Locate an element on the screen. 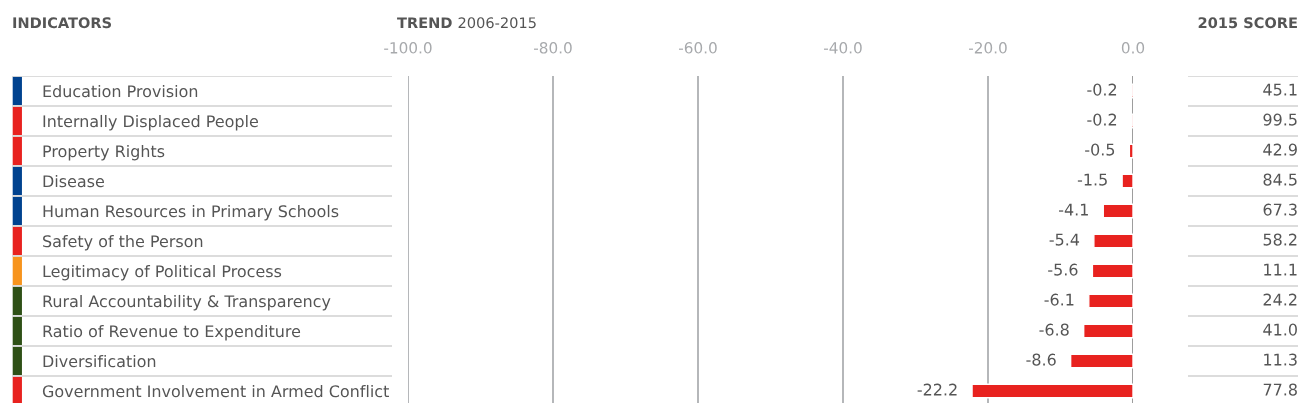 Image resolution: width=1301 pixels, height=403 pixels. data-label: 77.8 is located at coordinates (1280, 389).